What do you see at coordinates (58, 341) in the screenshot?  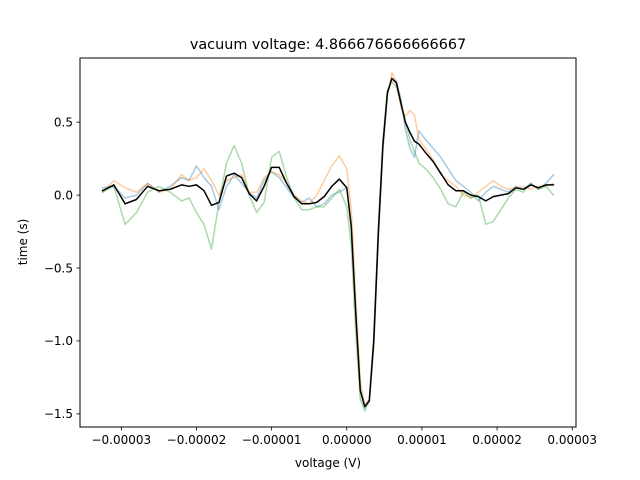 I see `y-tick-label: −1.0` at bounding box center [58, 341].